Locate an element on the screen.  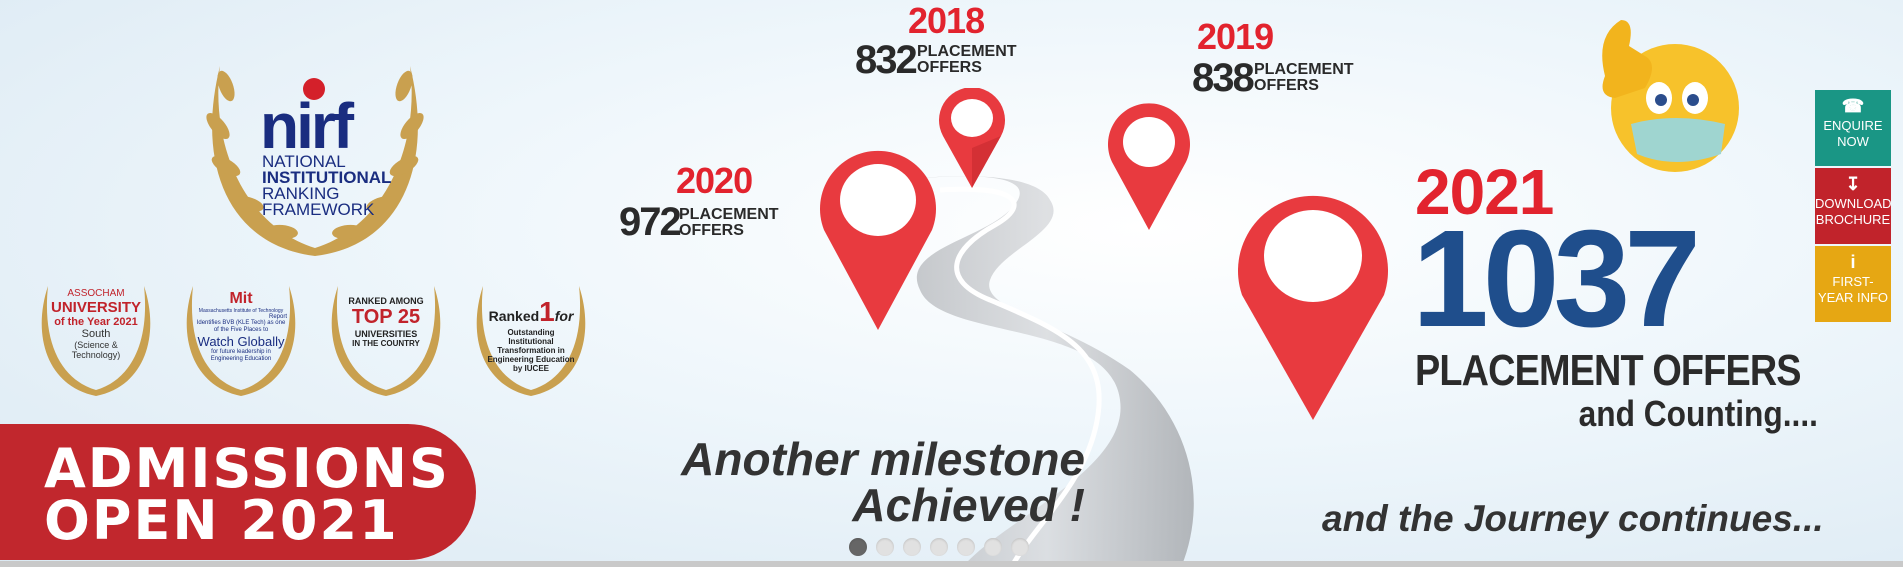
nirf-wordmark: nirf is located at coordinates (307, 126).